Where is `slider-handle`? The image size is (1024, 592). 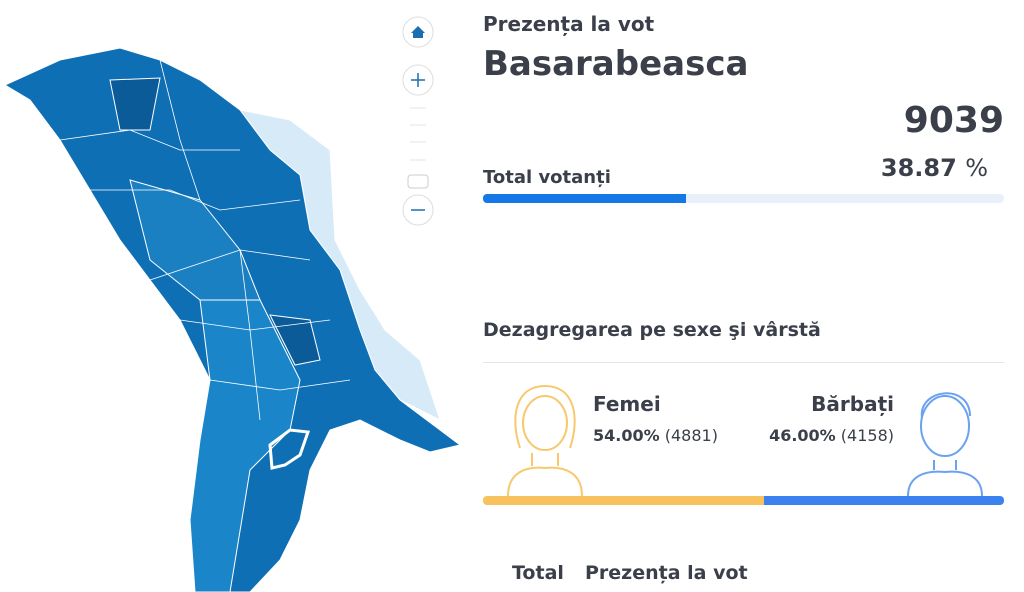 slider-handle is located at coordinates (418, 181).